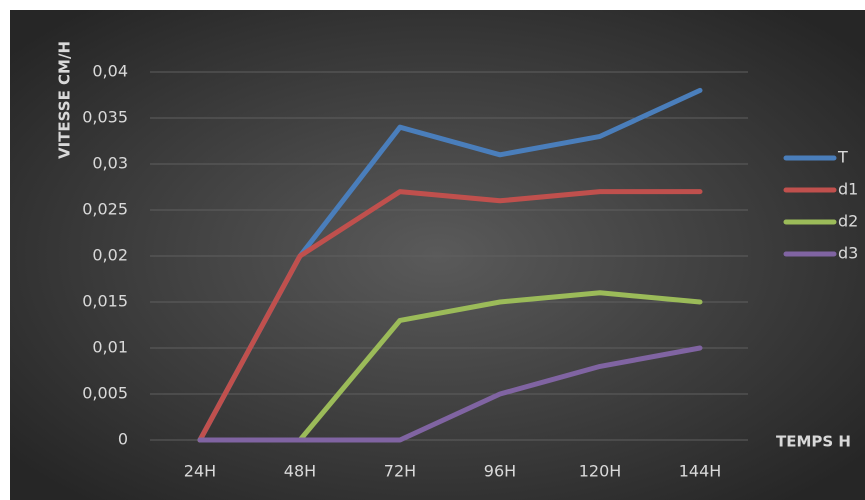  I want to click on x-tick-label: 48H, so click(300, 471).